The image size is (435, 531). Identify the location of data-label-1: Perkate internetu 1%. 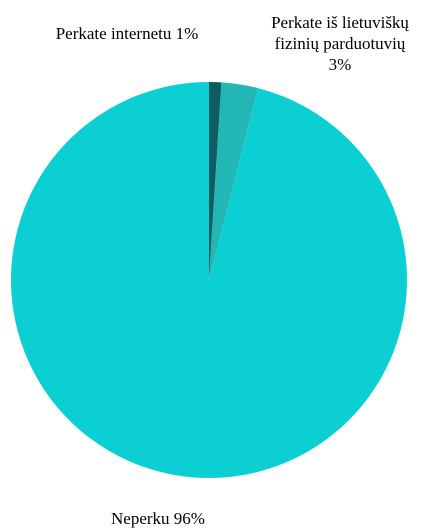
(127, 33).